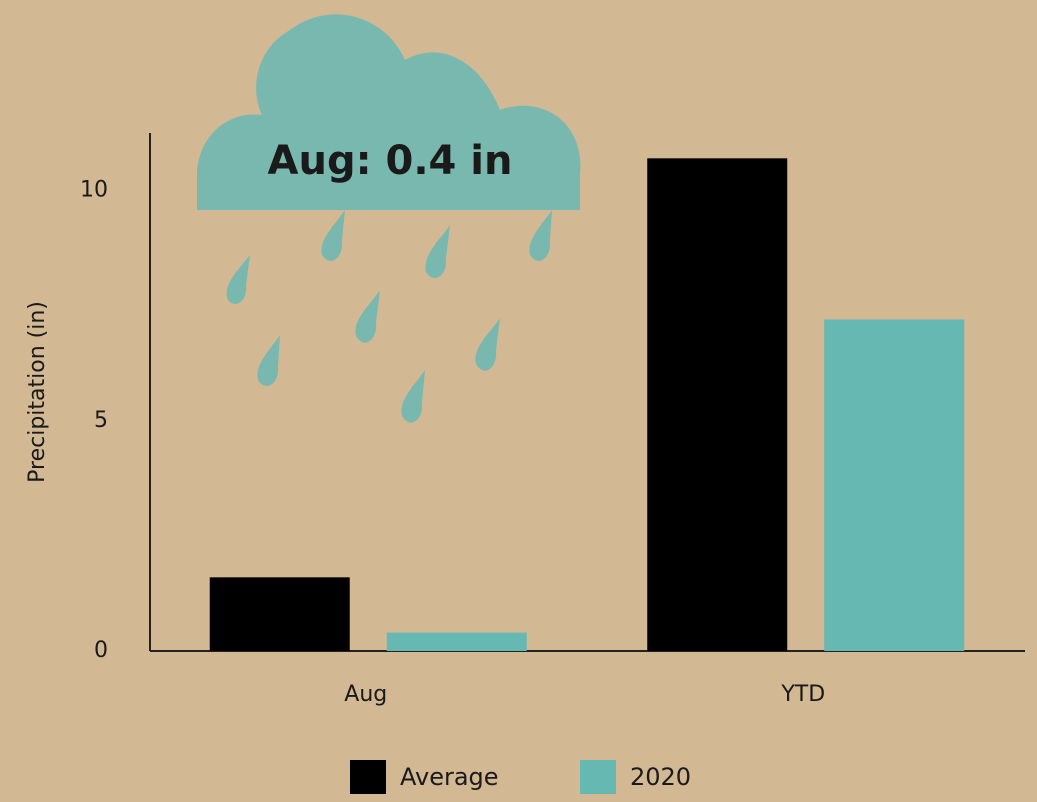  Describe the element at coordinates (101, 420) in the screenshot. I see `y-tick-label: 5` at that location.